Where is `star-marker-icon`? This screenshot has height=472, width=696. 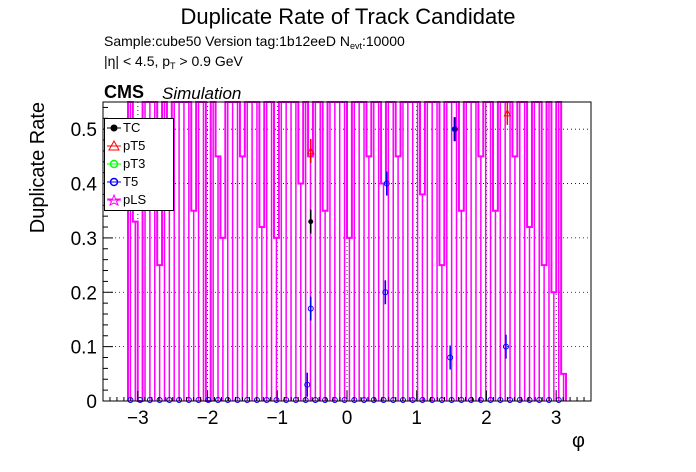
star-marker-icon is located at coordinates (114, 200).